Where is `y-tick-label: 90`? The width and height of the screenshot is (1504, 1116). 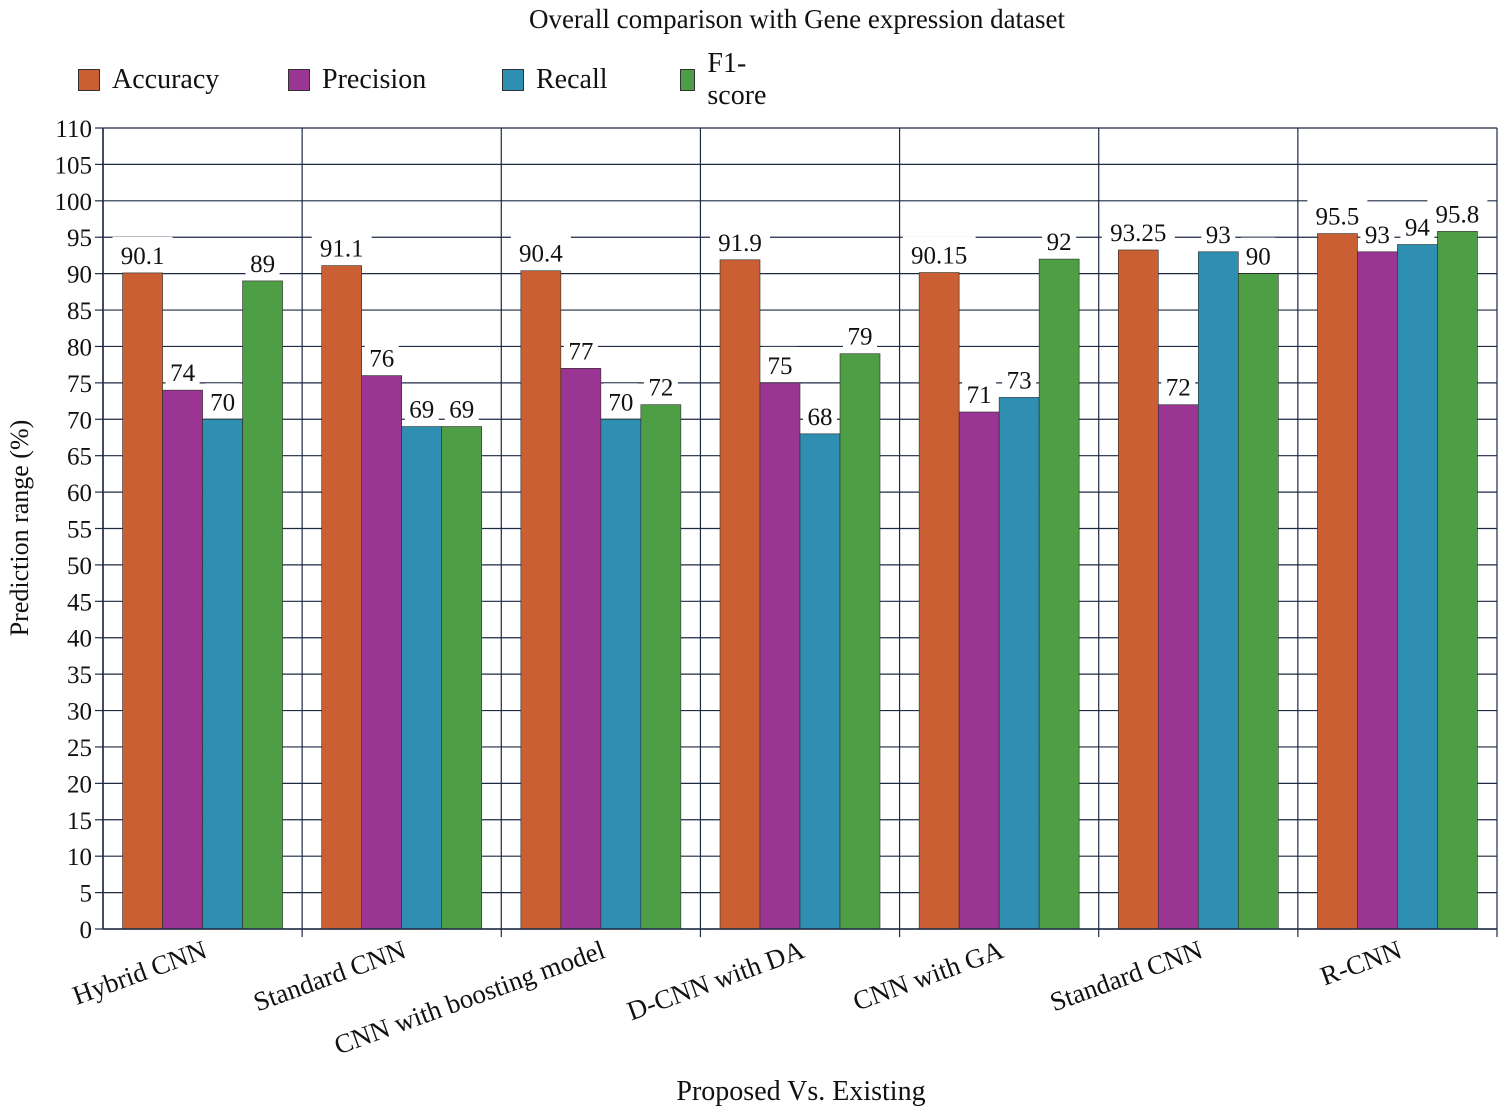 y-tick-label: 90 is located at coordinates (79, 275).